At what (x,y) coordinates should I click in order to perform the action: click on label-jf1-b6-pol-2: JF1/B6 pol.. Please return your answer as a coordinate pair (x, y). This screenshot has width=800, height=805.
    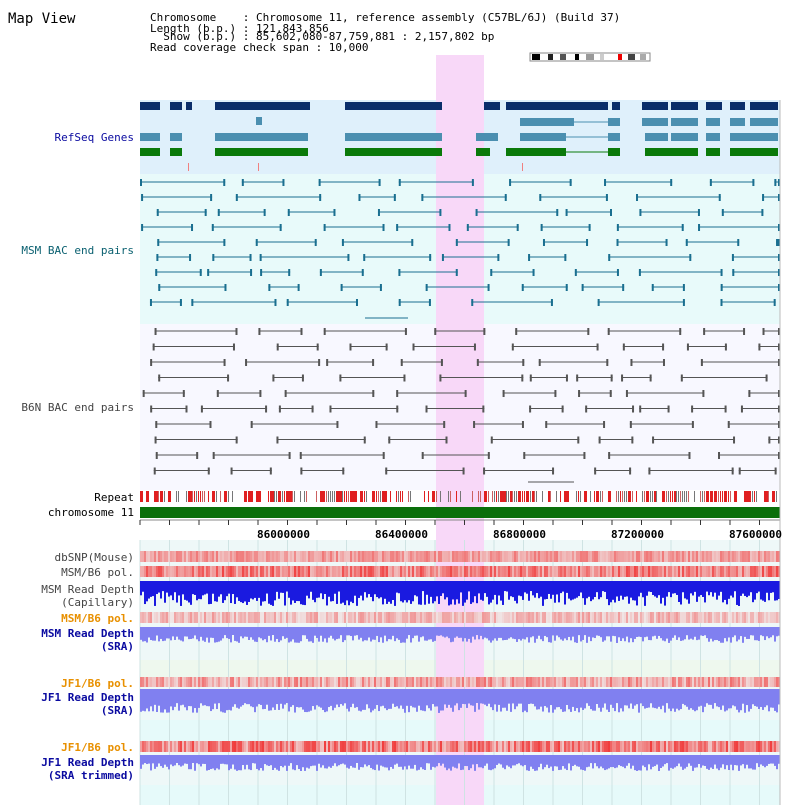
    Looking at the image, I should click on (97, 747).